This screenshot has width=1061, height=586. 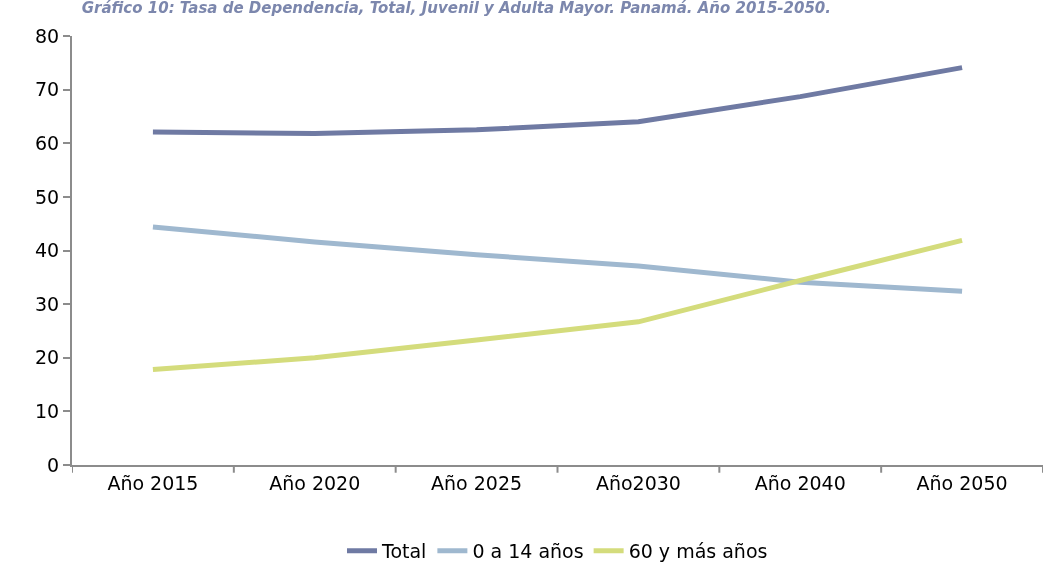 What do you see at coordinates (528, 551) in the screenshot?
I see `legend-label: 0 a 14 años` at bounding box center [528, 551].